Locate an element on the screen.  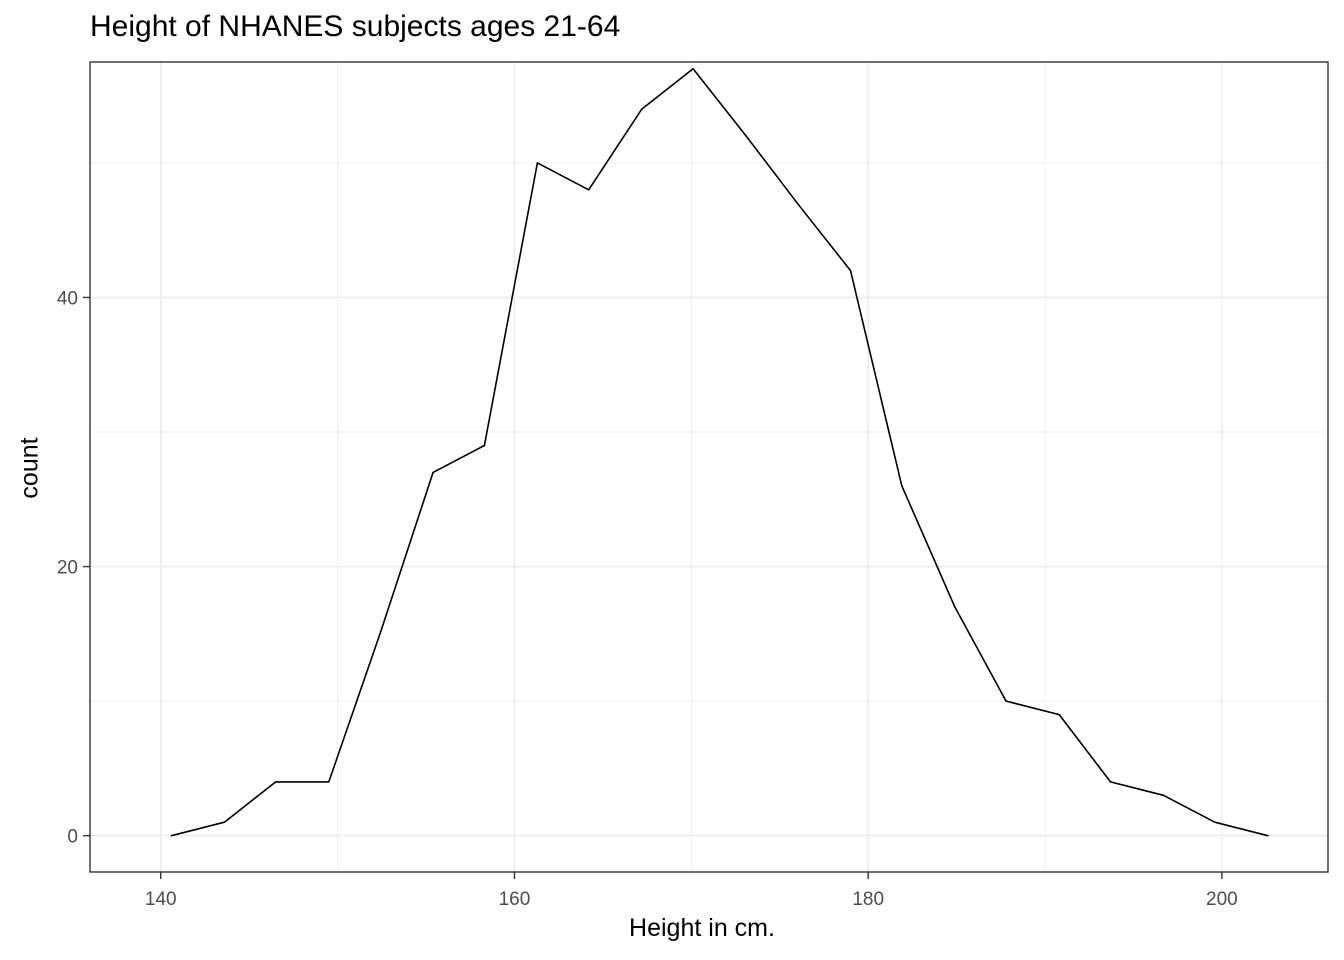
x-tick-label: 140 is located at coordinates (161, 899).